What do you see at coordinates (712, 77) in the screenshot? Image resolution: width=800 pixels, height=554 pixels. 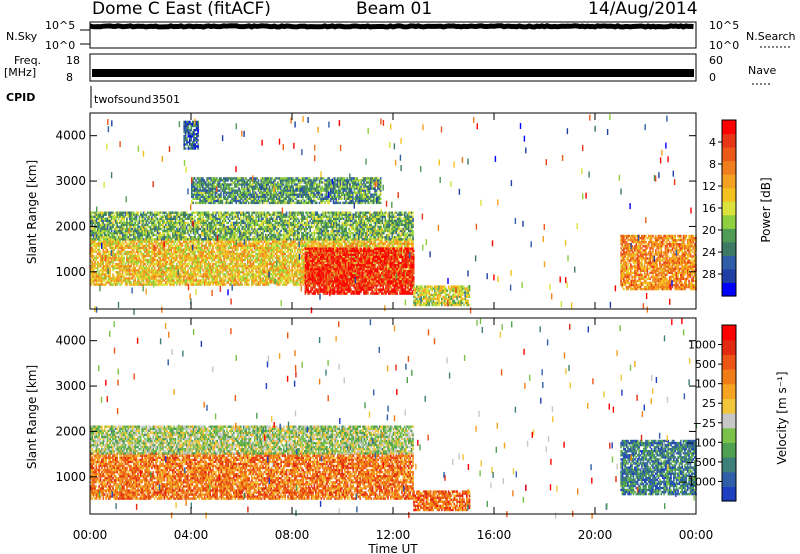 I see `nave-tick-bottom: 0` at bounding box center [712, 77].